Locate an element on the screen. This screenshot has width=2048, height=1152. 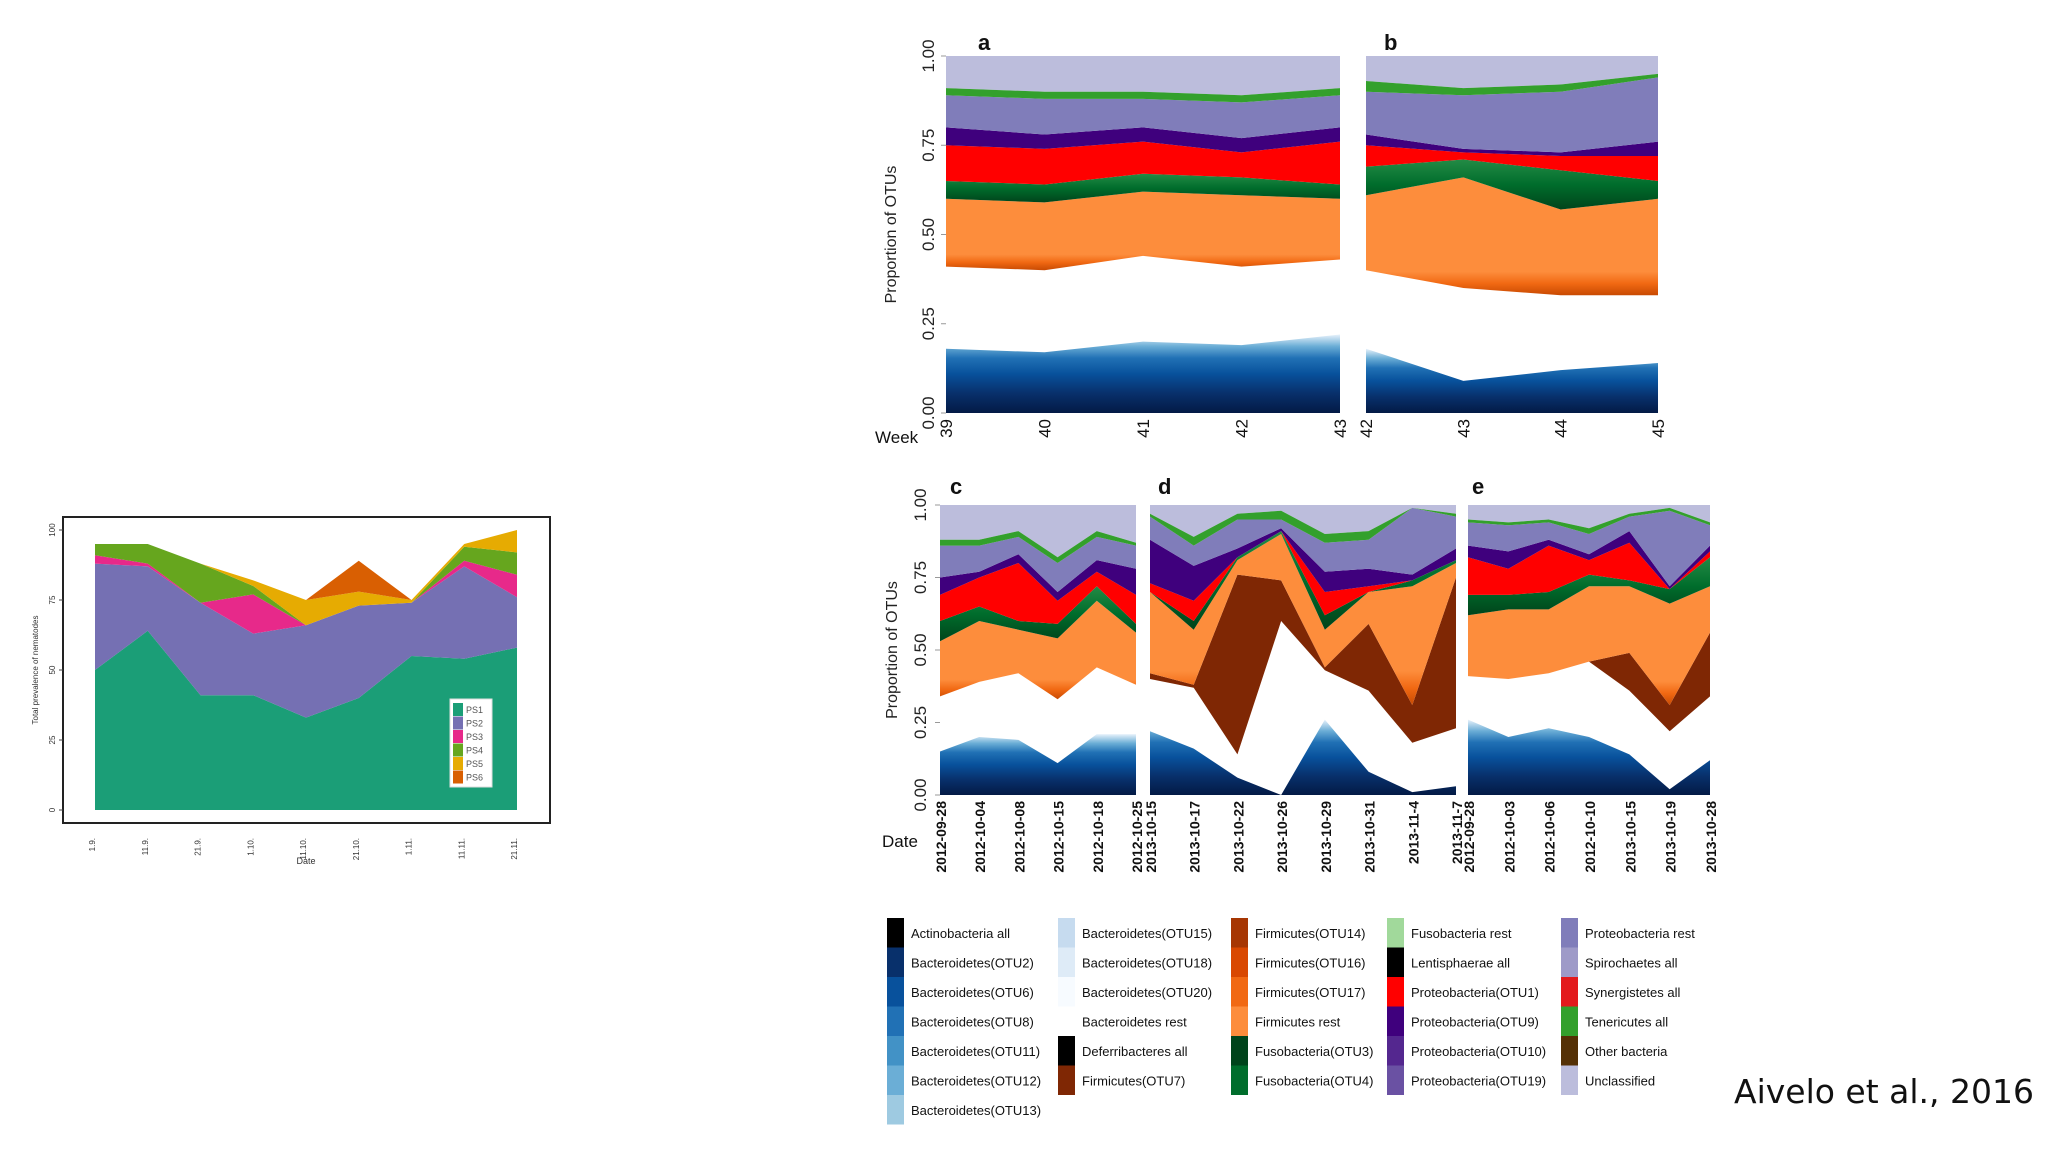
legend-label: Actinobacteria all is located at coordinates (960, 933).